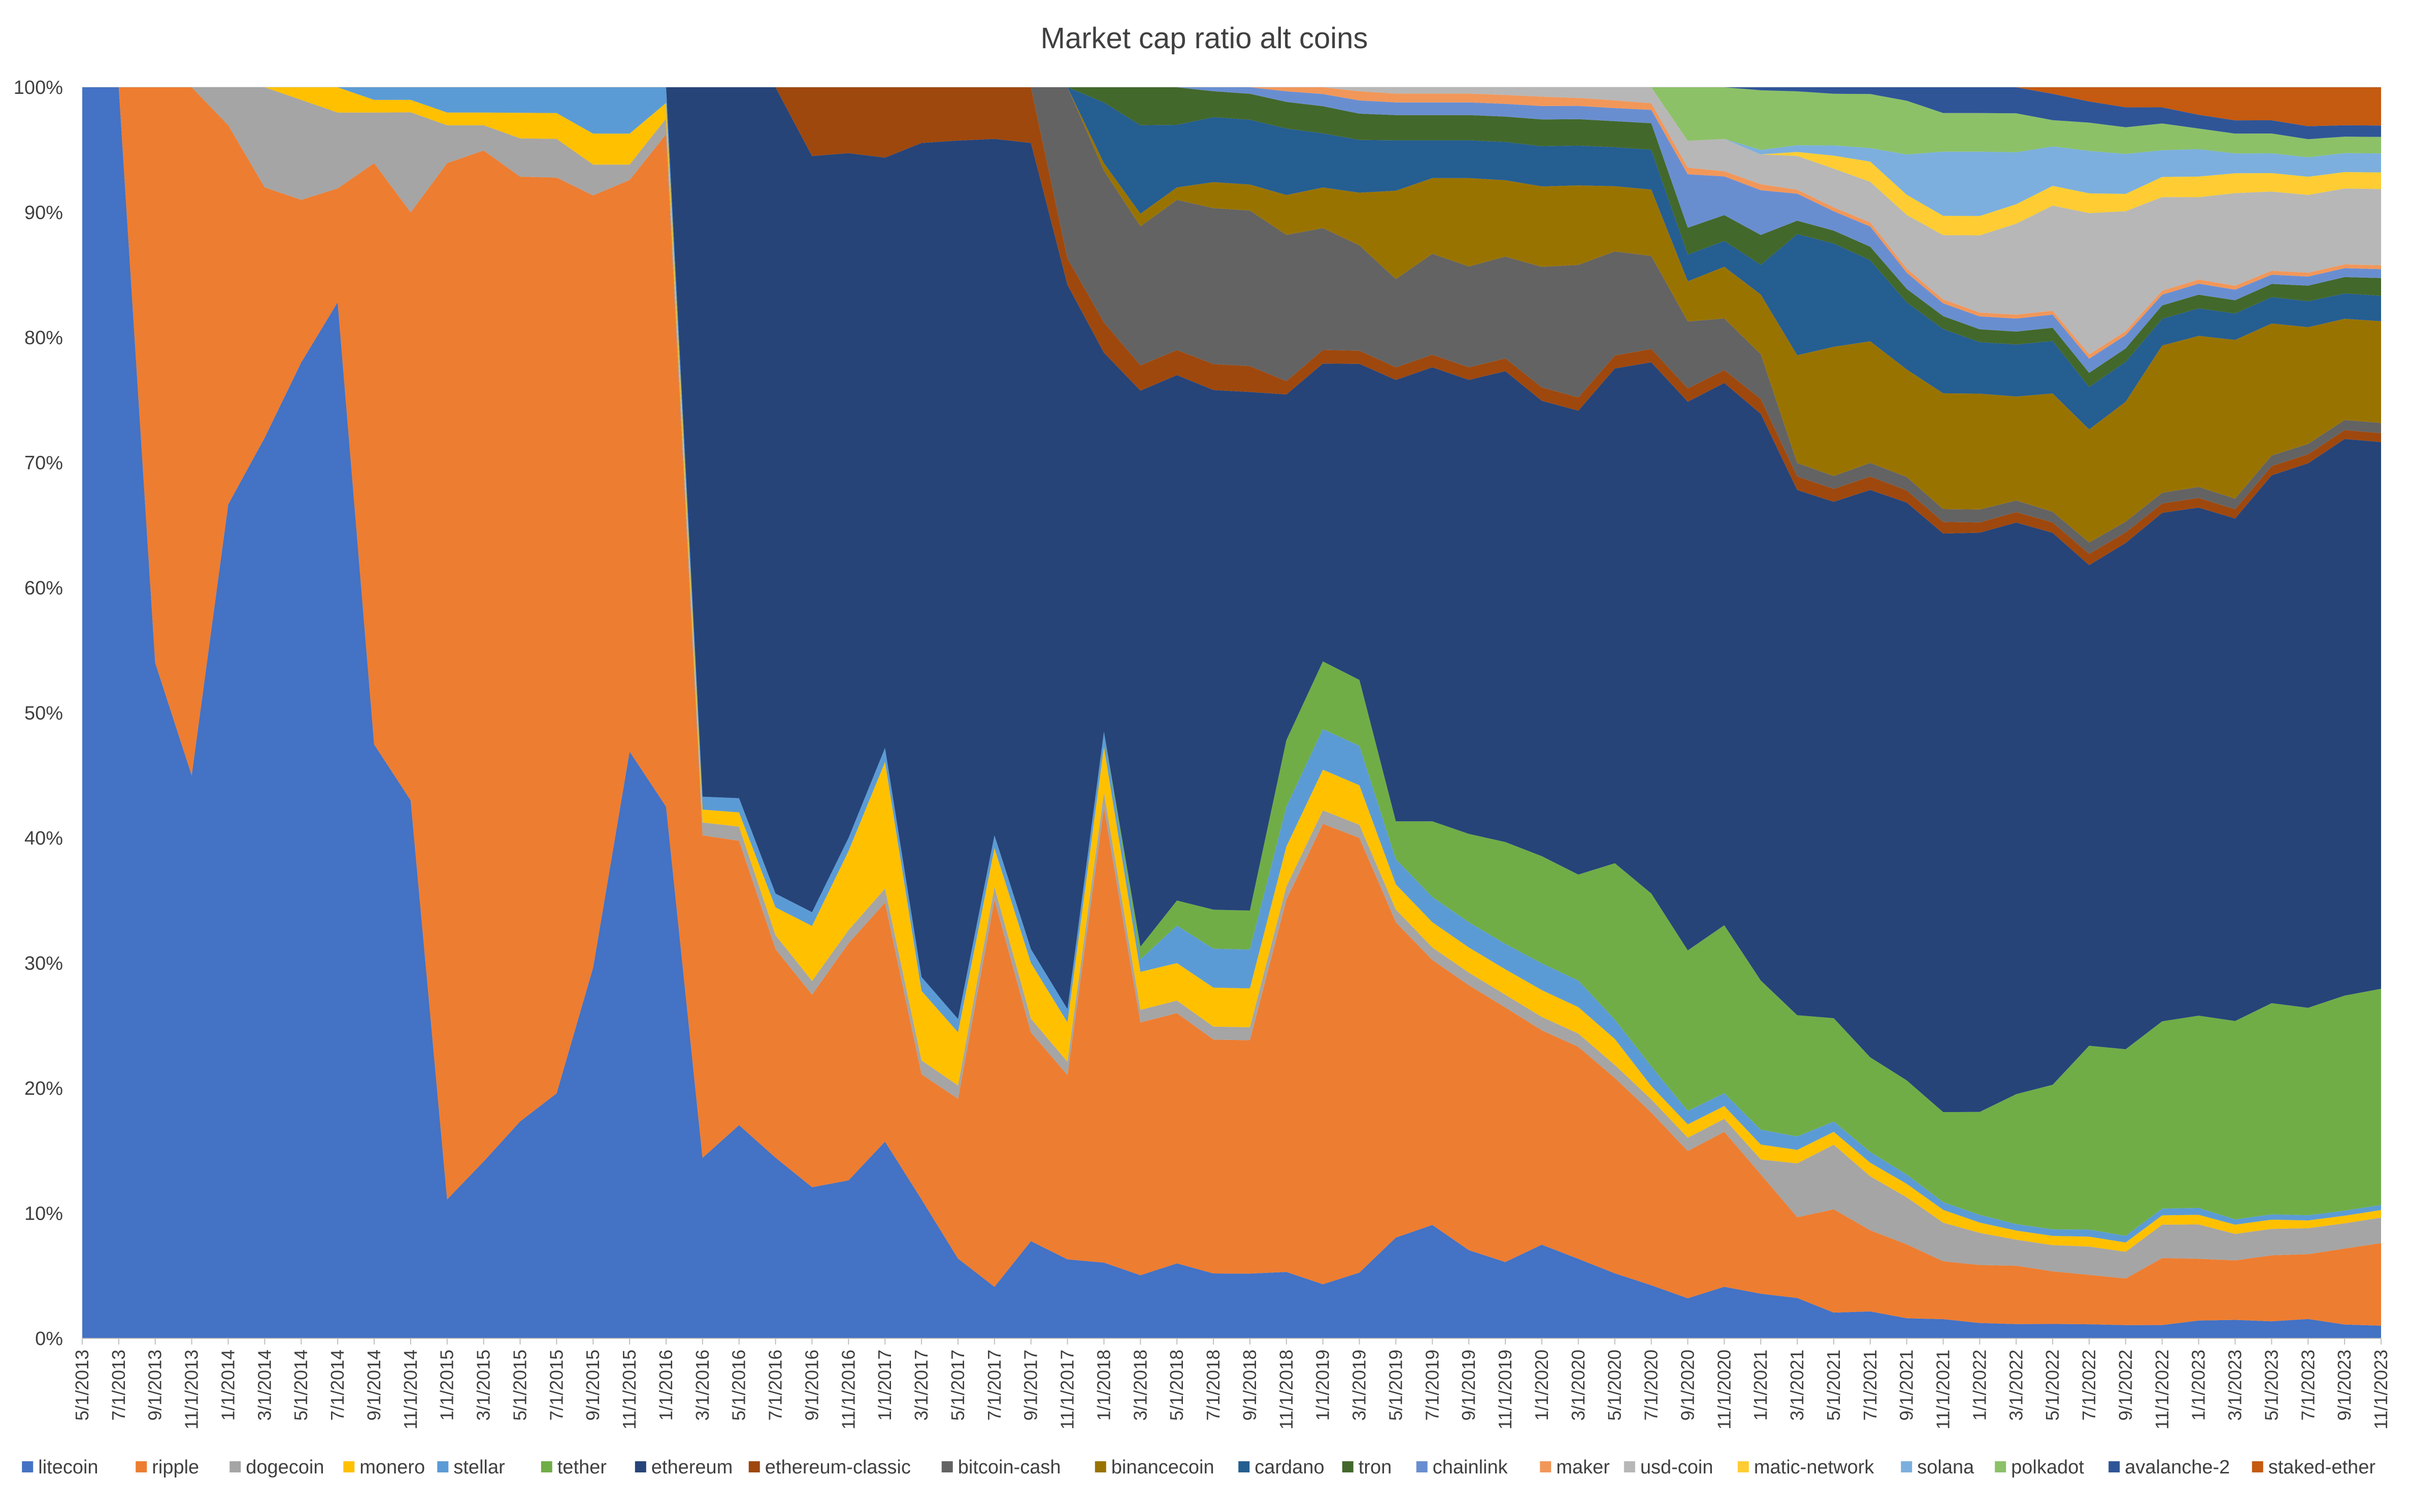  I want to click on y-axis: 0% 10% 20% 30% 40% 50% 60% 70% 80% 90% 100%, so click(38, 713).